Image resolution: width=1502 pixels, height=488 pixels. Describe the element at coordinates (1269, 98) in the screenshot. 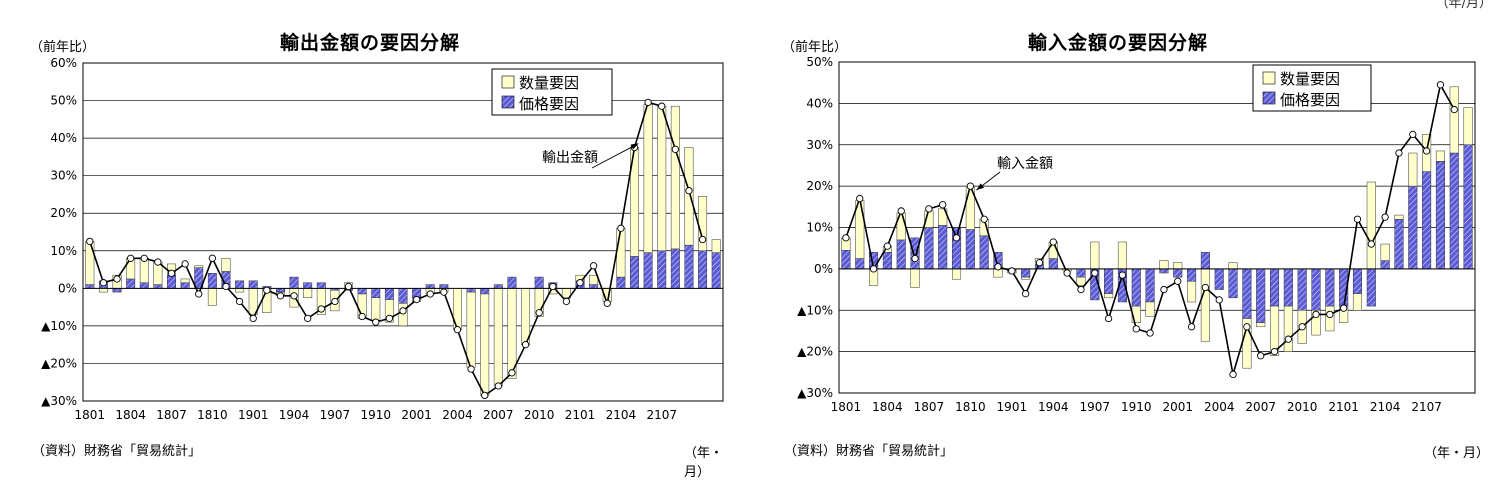

I see `legend-swatch-price` at that location.